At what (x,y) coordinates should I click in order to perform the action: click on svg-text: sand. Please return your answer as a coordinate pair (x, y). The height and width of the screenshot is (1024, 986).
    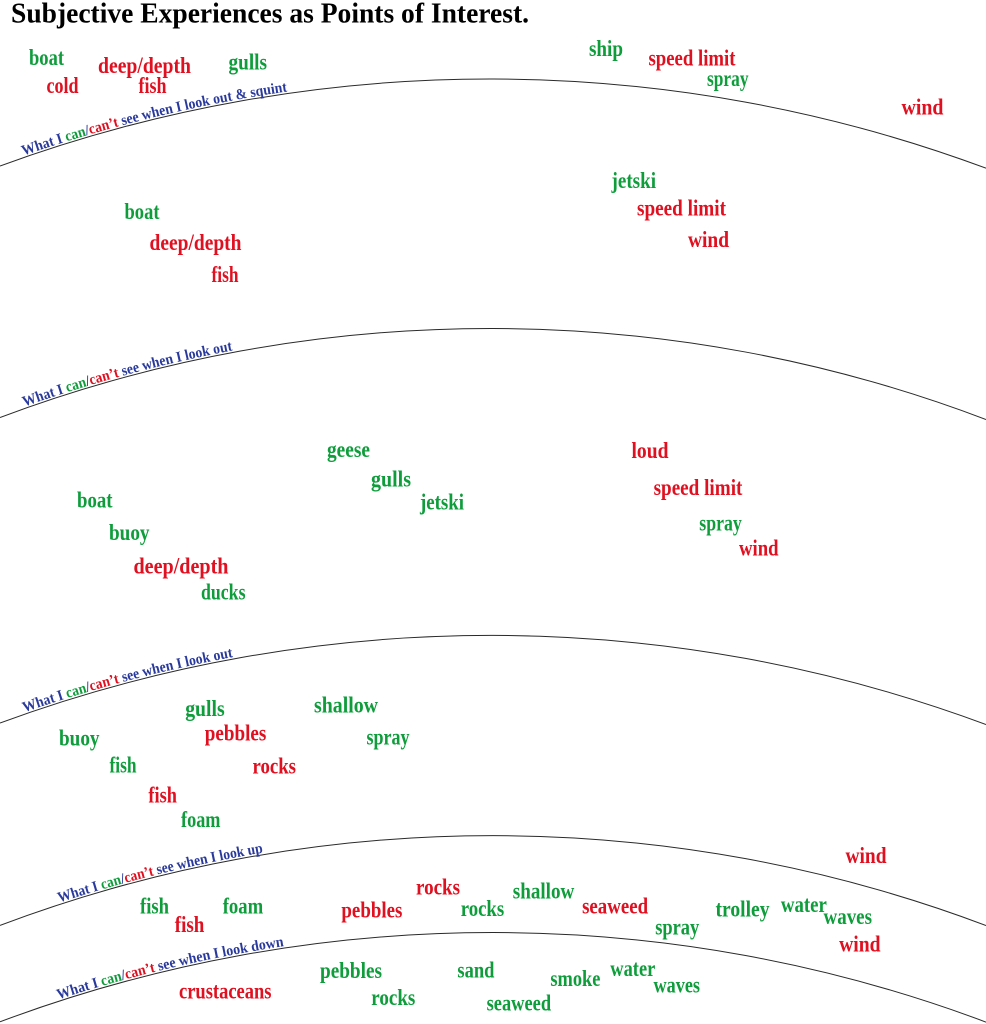
    Looking at the image, I should click on (475, 970).